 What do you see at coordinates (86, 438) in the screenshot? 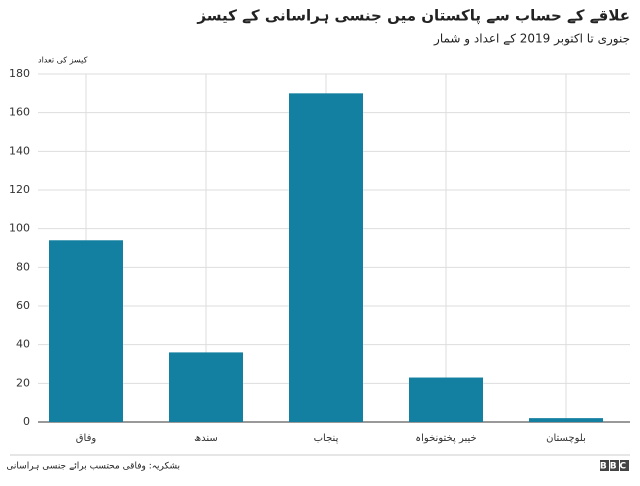
I see `x-tick-label: وفاق` at bounding box center [86, 438].